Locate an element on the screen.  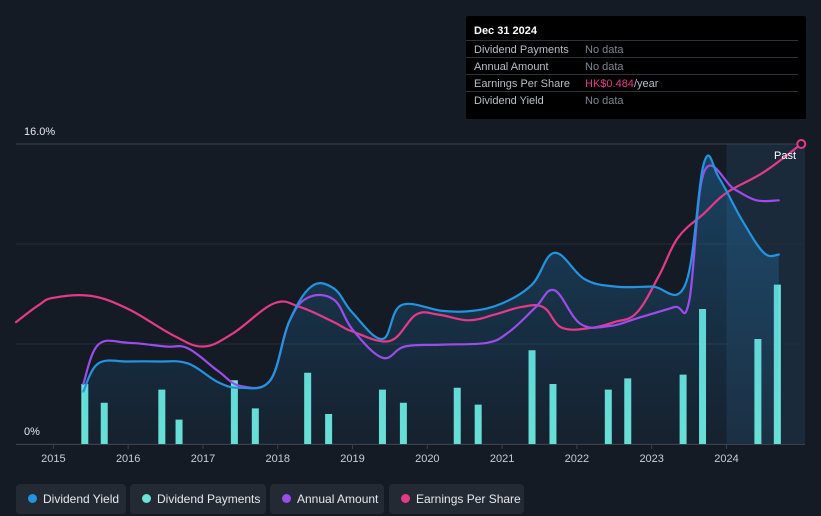
eps-end-marker is located at coordinates (801, 144).